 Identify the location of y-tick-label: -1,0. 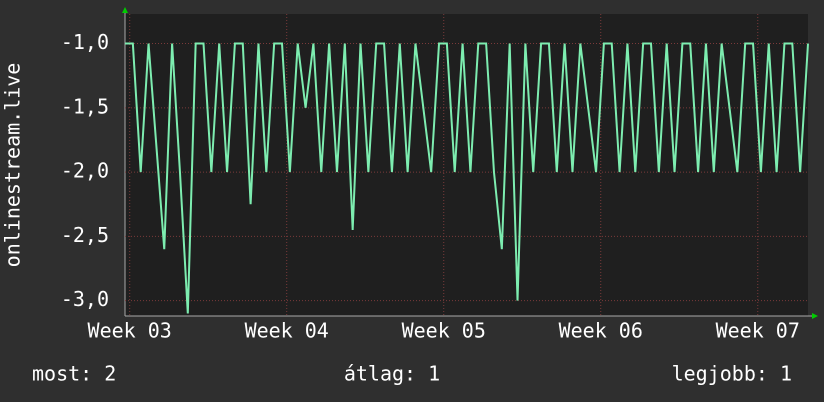
(85, 42).